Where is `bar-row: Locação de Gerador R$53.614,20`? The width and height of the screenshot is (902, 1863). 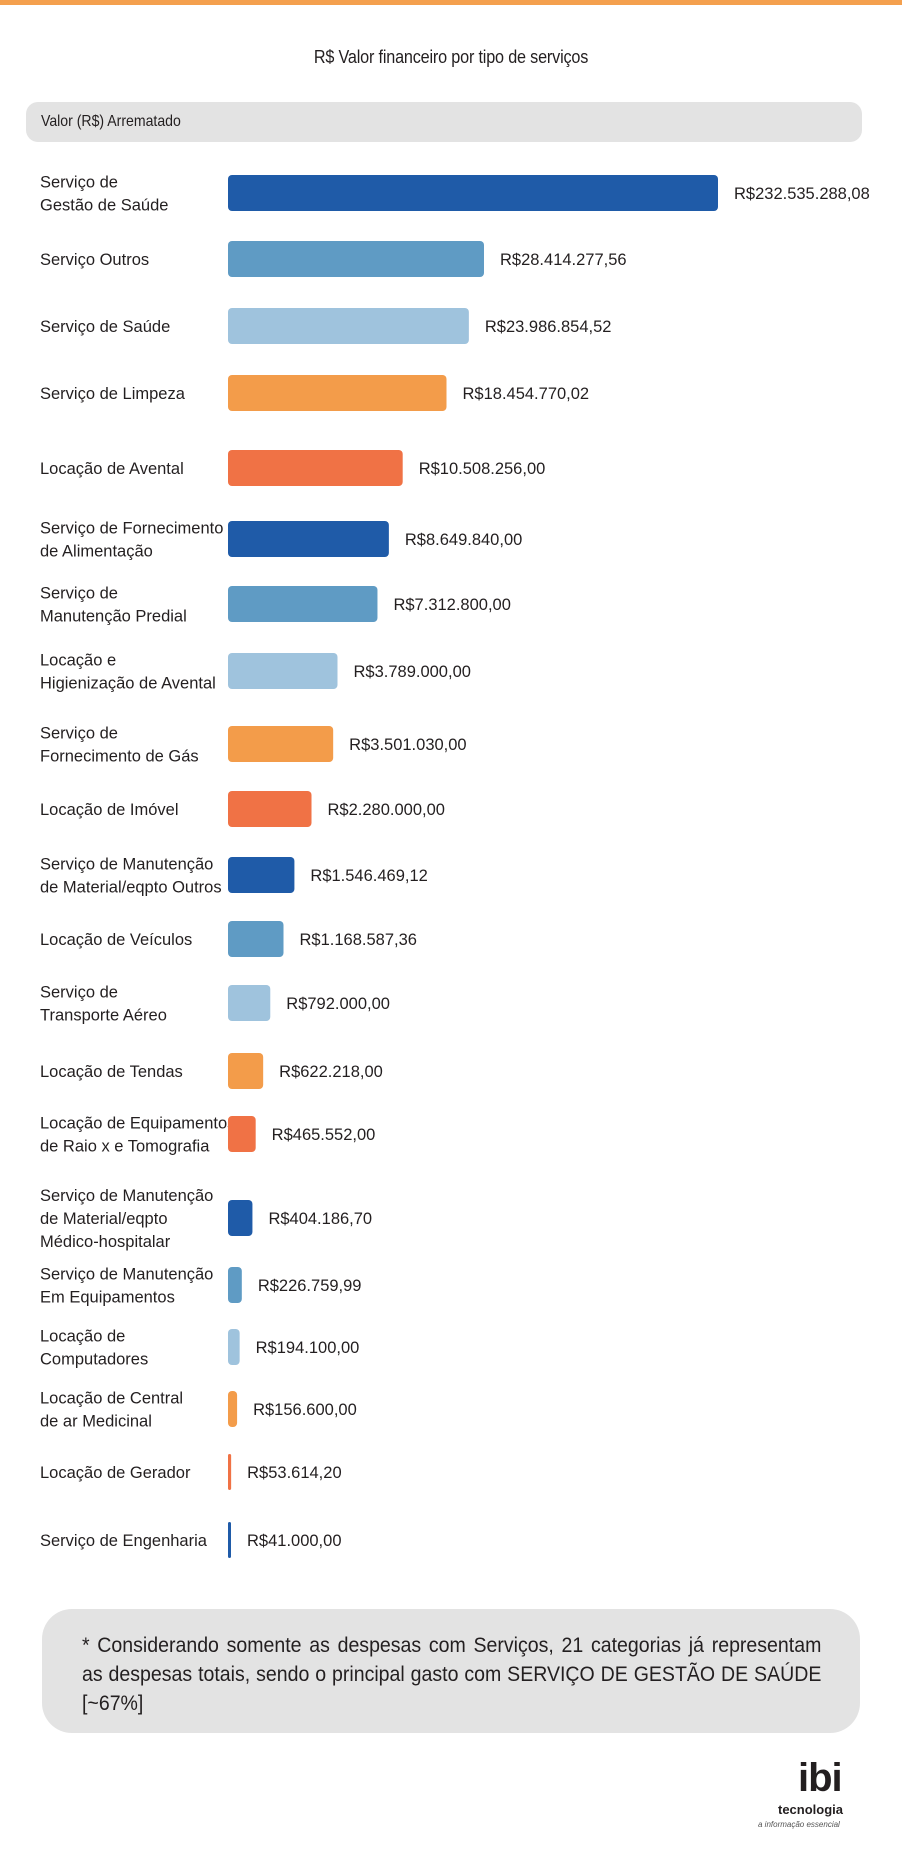 bar-row: Locação de Gerador R$53.614,20 is located at coordinates (191, 1472).